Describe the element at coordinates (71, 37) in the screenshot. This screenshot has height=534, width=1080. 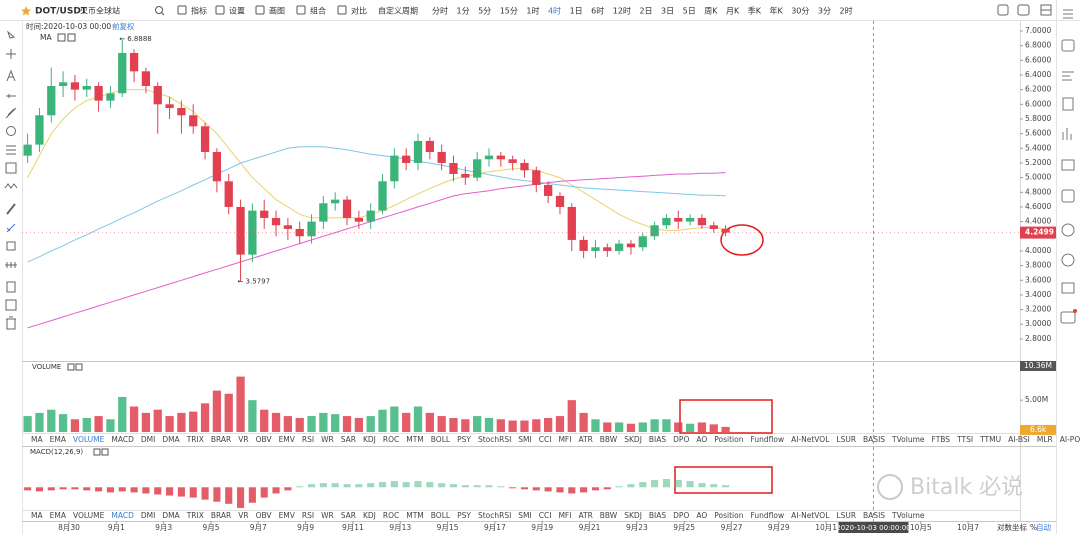
I see `ma-close` at that location.